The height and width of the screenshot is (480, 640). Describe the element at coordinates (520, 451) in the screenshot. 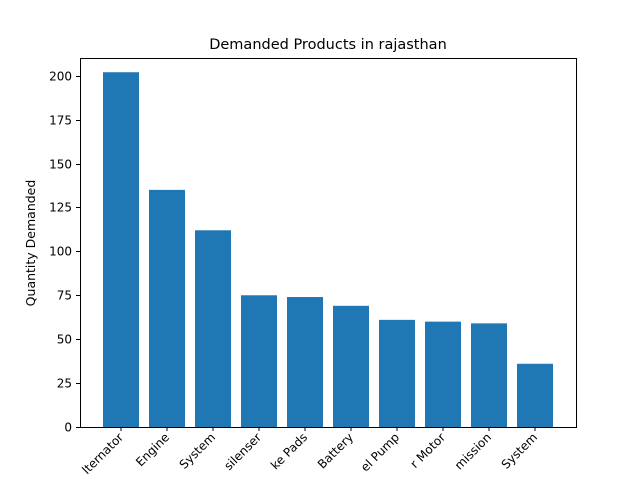

I see `x-tick-label-9: System` at that location.